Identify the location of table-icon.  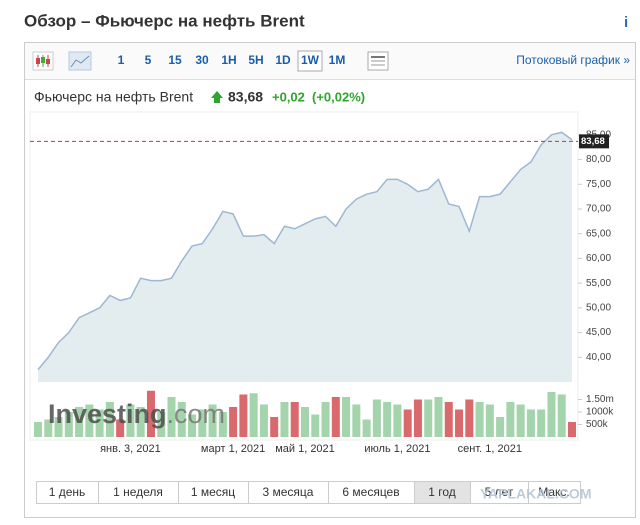
(378, 61).